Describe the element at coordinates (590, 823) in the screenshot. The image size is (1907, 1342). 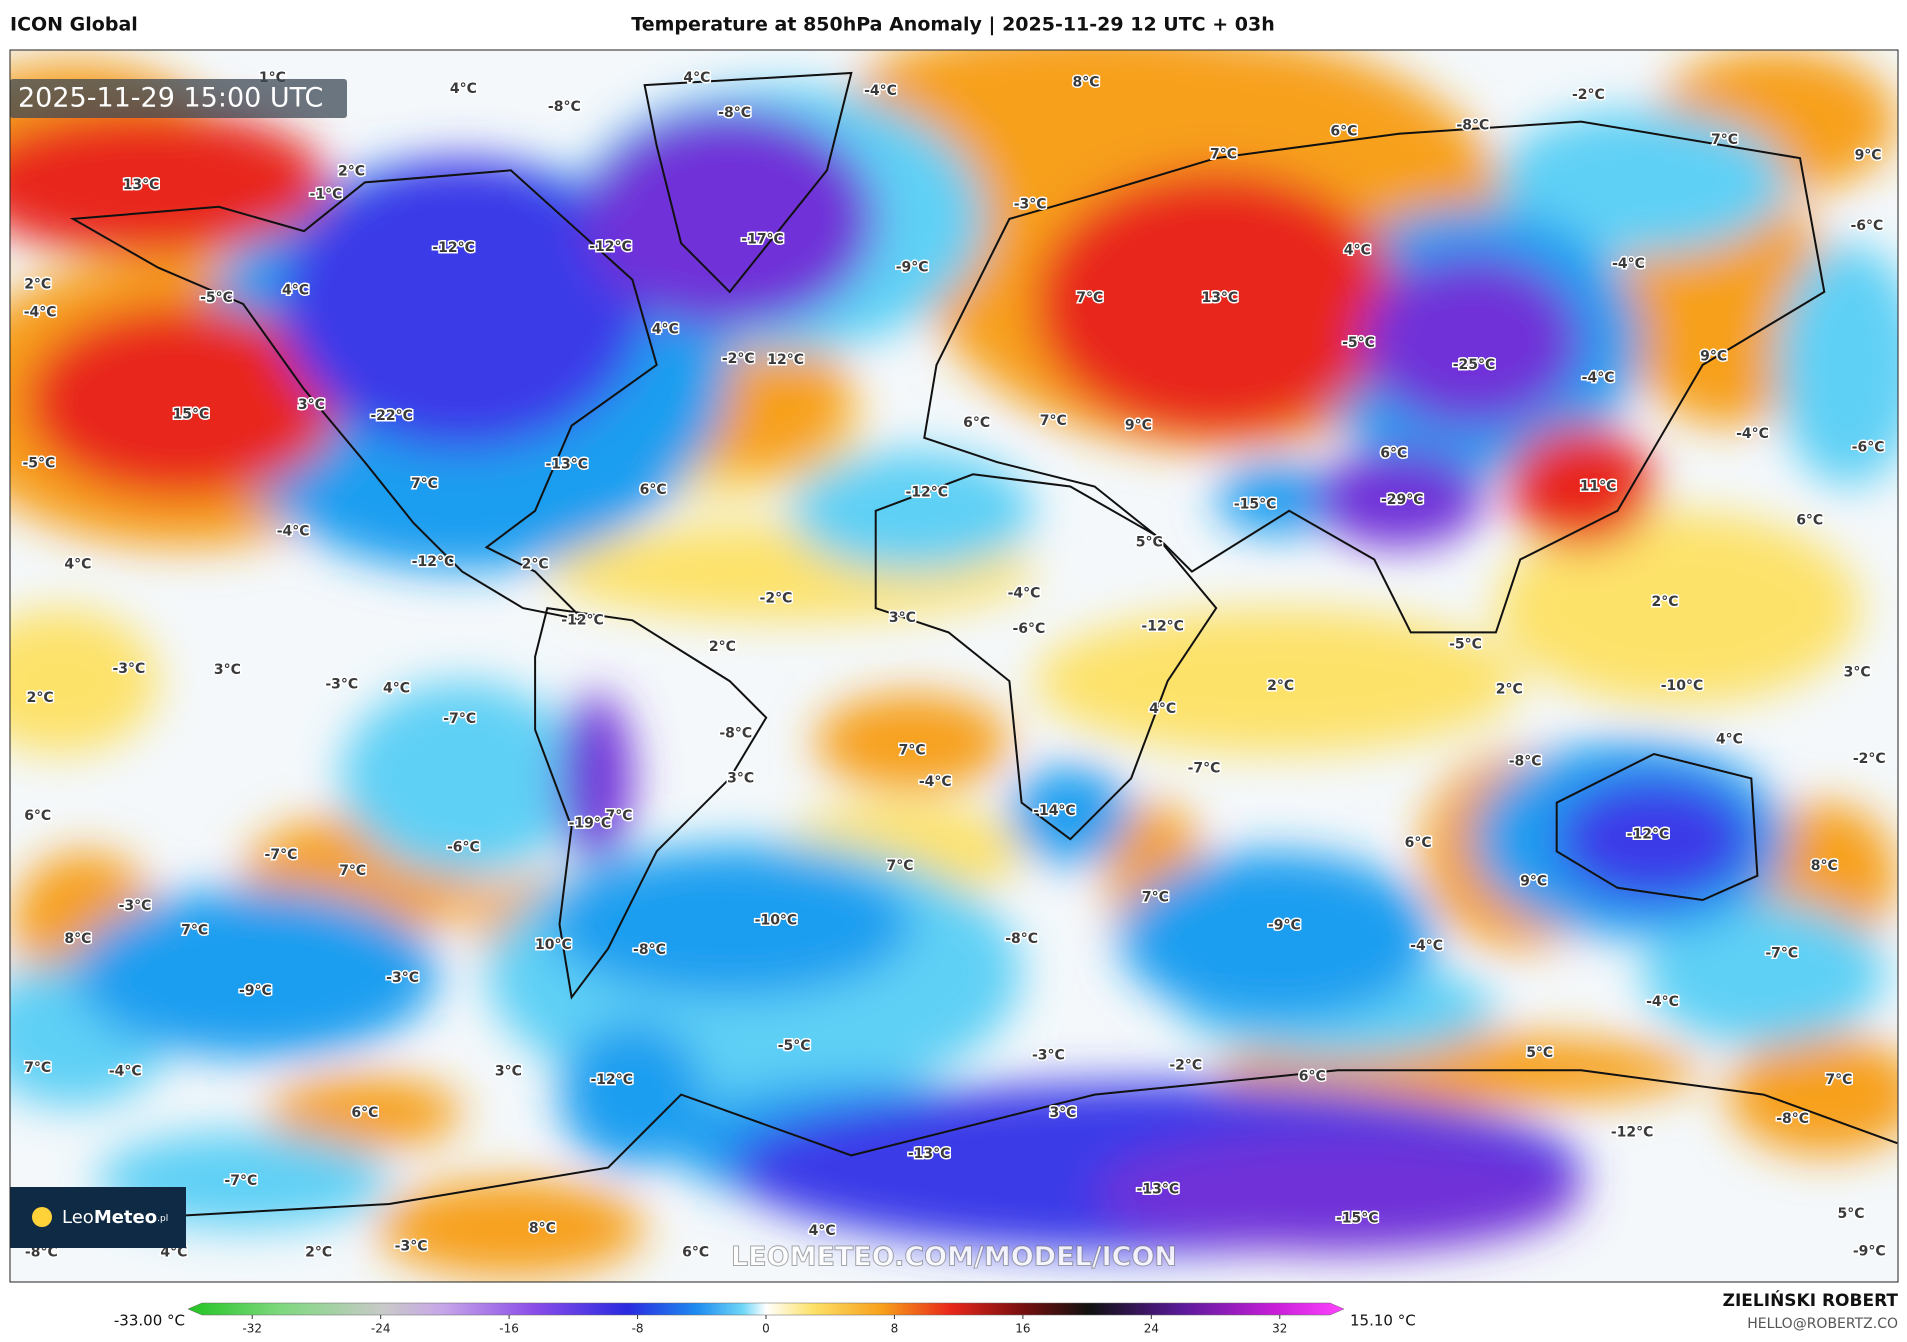
I see `temperature-label: -19°C` at that location.